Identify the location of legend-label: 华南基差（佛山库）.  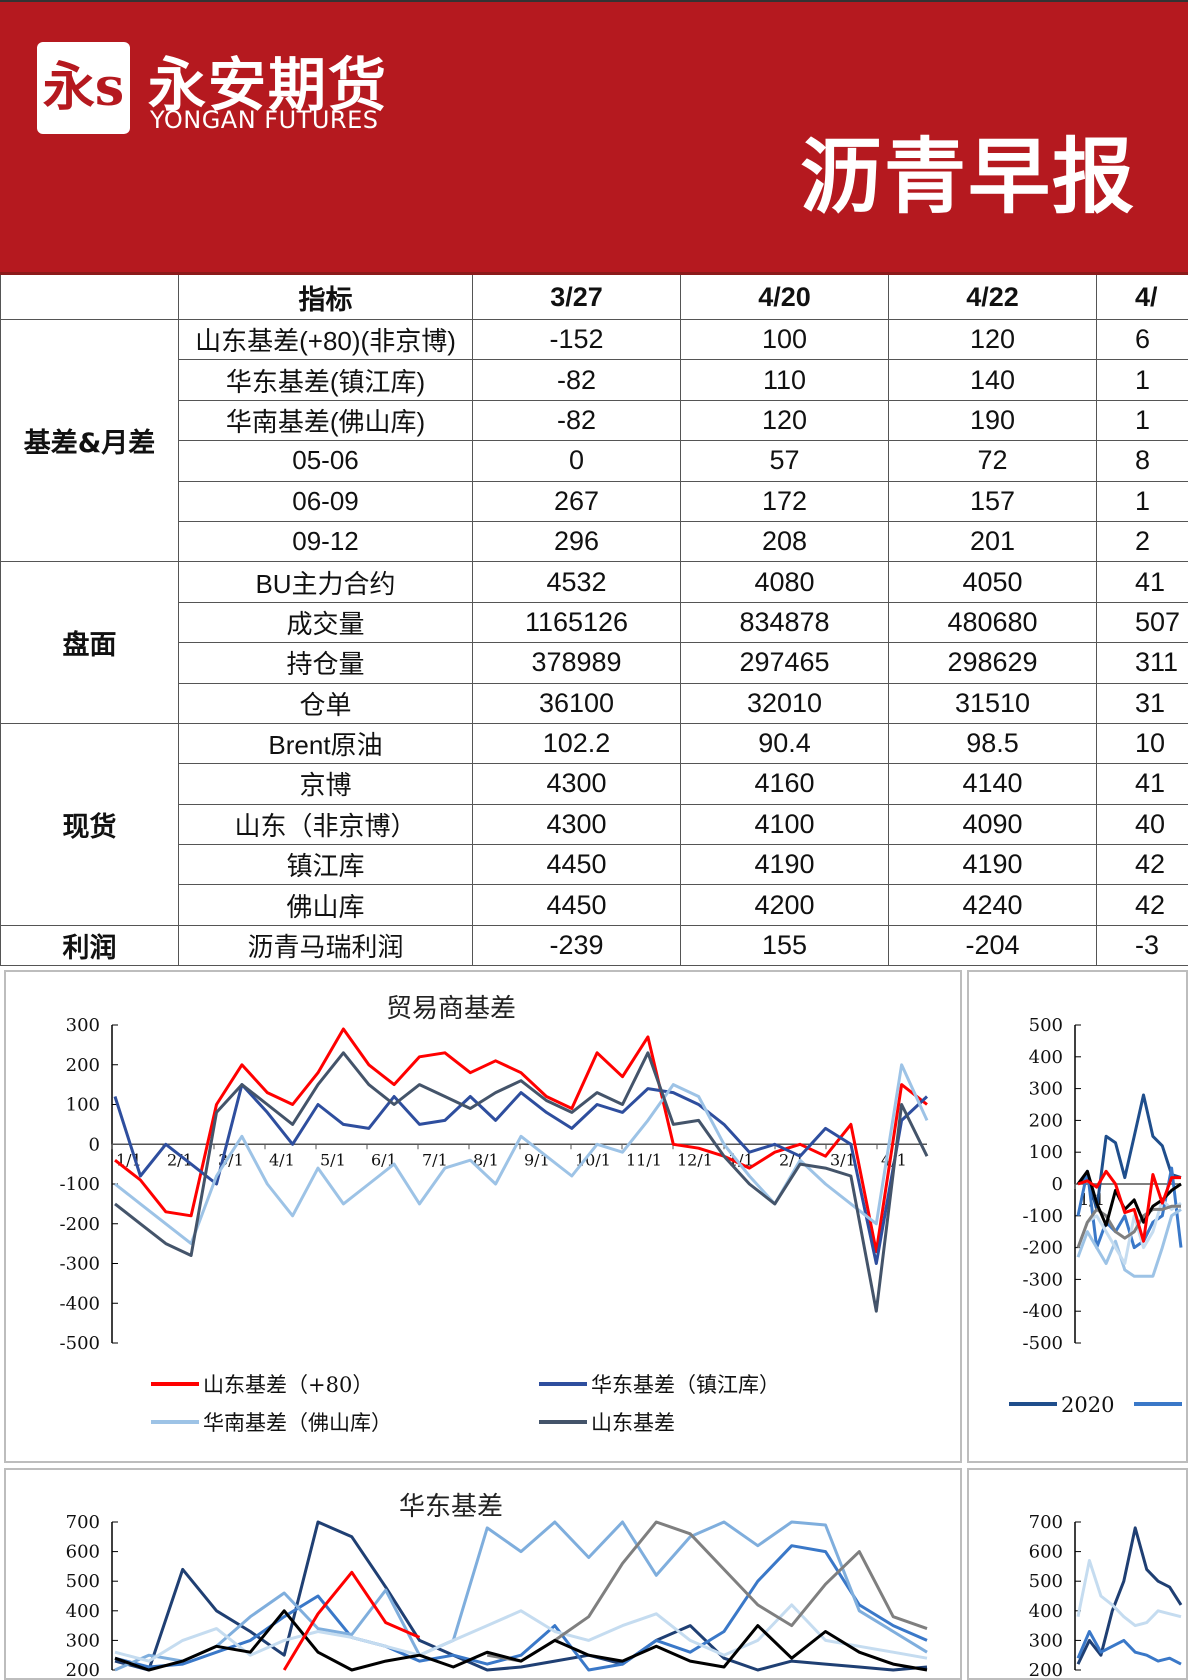
(297, 1423).